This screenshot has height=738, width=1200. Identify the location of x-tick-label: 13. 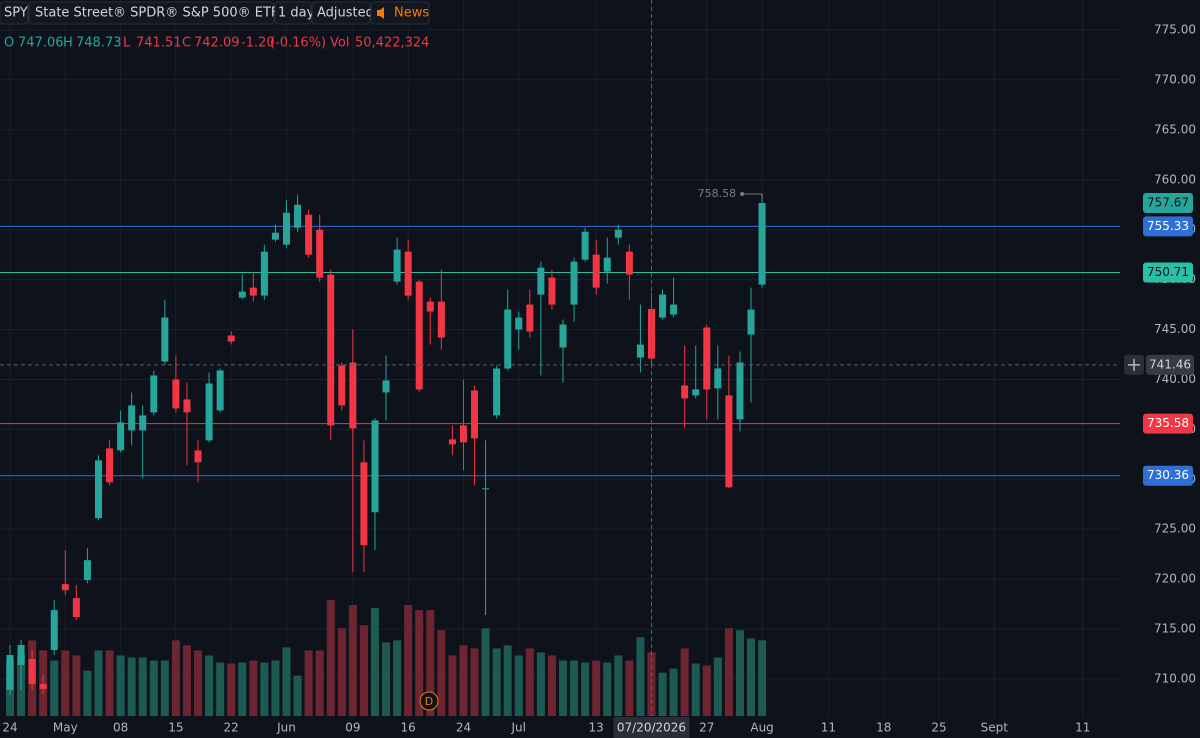
(596, 728).